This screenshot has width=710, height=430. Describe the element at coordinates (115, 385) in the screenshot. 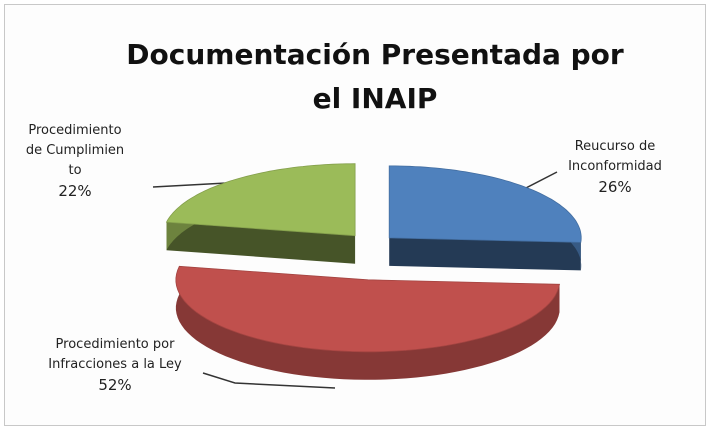

I see `value-label: 52%` at that location.